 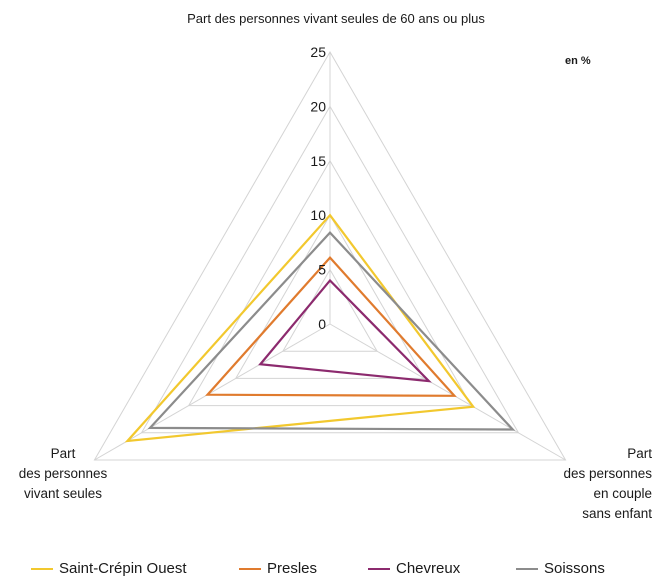 What do you see at coordinates (428, 568) in the screenshot?
I see `legend-label: Chevreux` at bounding box center [428, 568].